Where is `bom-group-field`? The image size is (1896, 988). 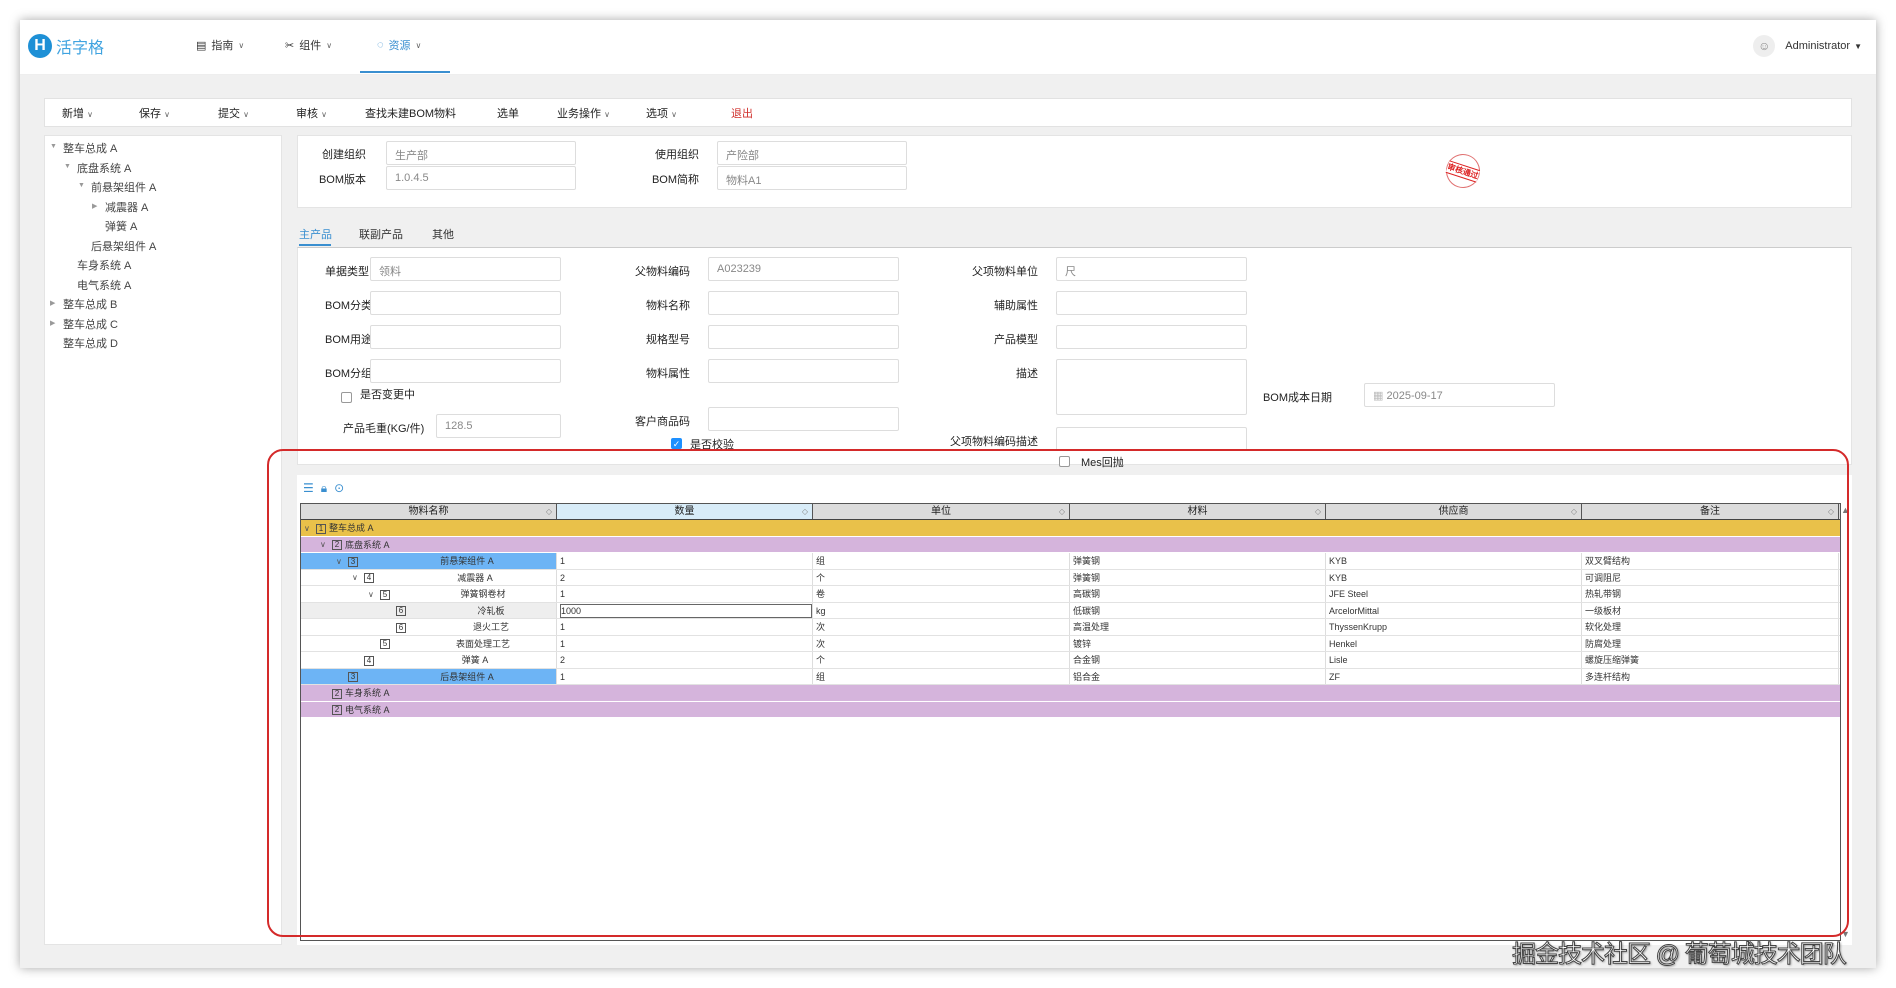 bom-group-field is located at coordinates (465, 371).